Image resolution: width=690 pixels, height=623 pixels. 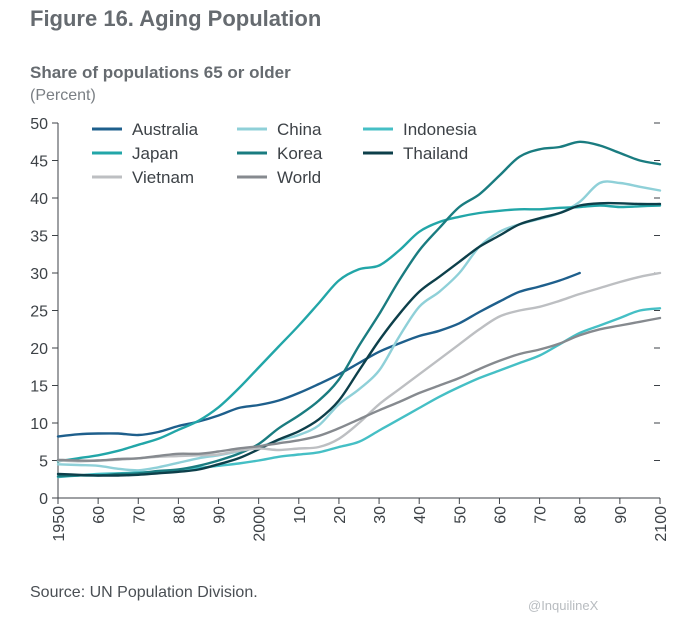 What do you see at coordinates (165, 129) in the screenshot?
I see `legend-label-australia: Australia` at bounding box center [165, 129].